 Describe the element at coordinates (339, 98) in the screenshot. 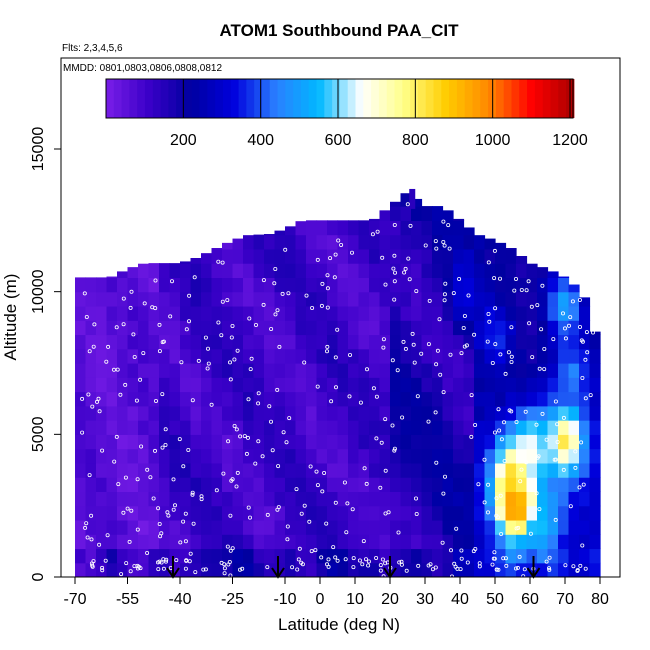

I see `colorbar-frame` at that location.